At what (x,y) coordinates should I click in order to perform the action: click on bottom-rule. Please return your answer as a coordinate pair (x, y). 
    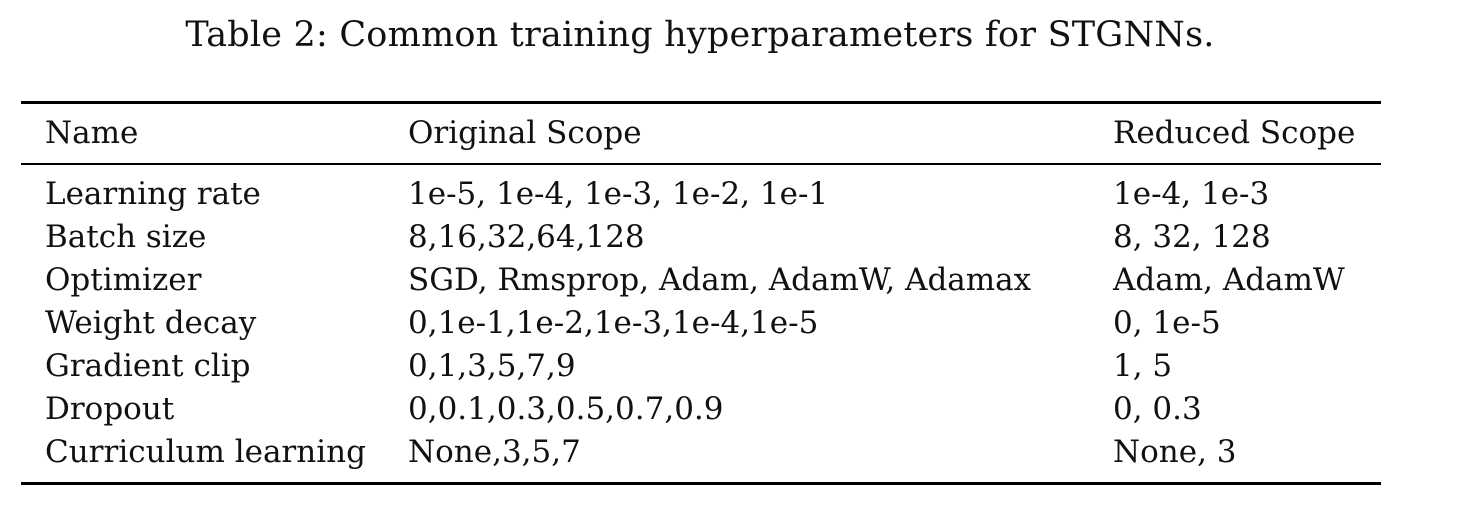
    Looking at the image, I should click on (701, 483).